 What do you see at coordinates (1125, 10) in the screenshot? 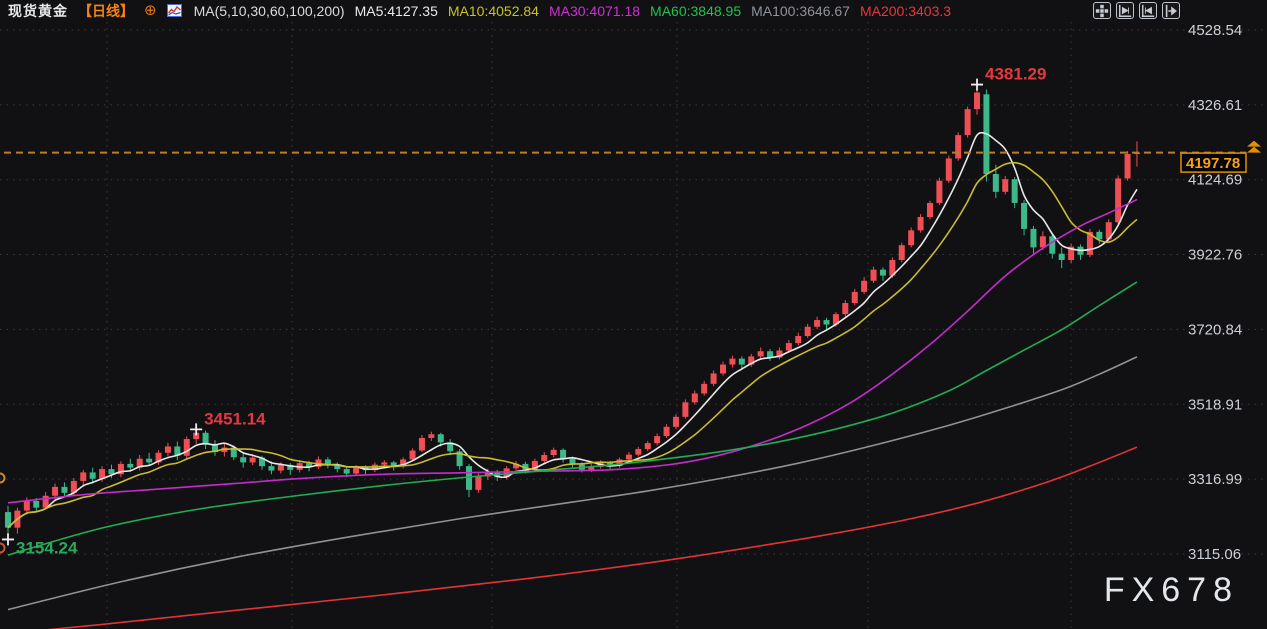
I see `scroll-left-edge-icon` at bounding box center [1125, 10].